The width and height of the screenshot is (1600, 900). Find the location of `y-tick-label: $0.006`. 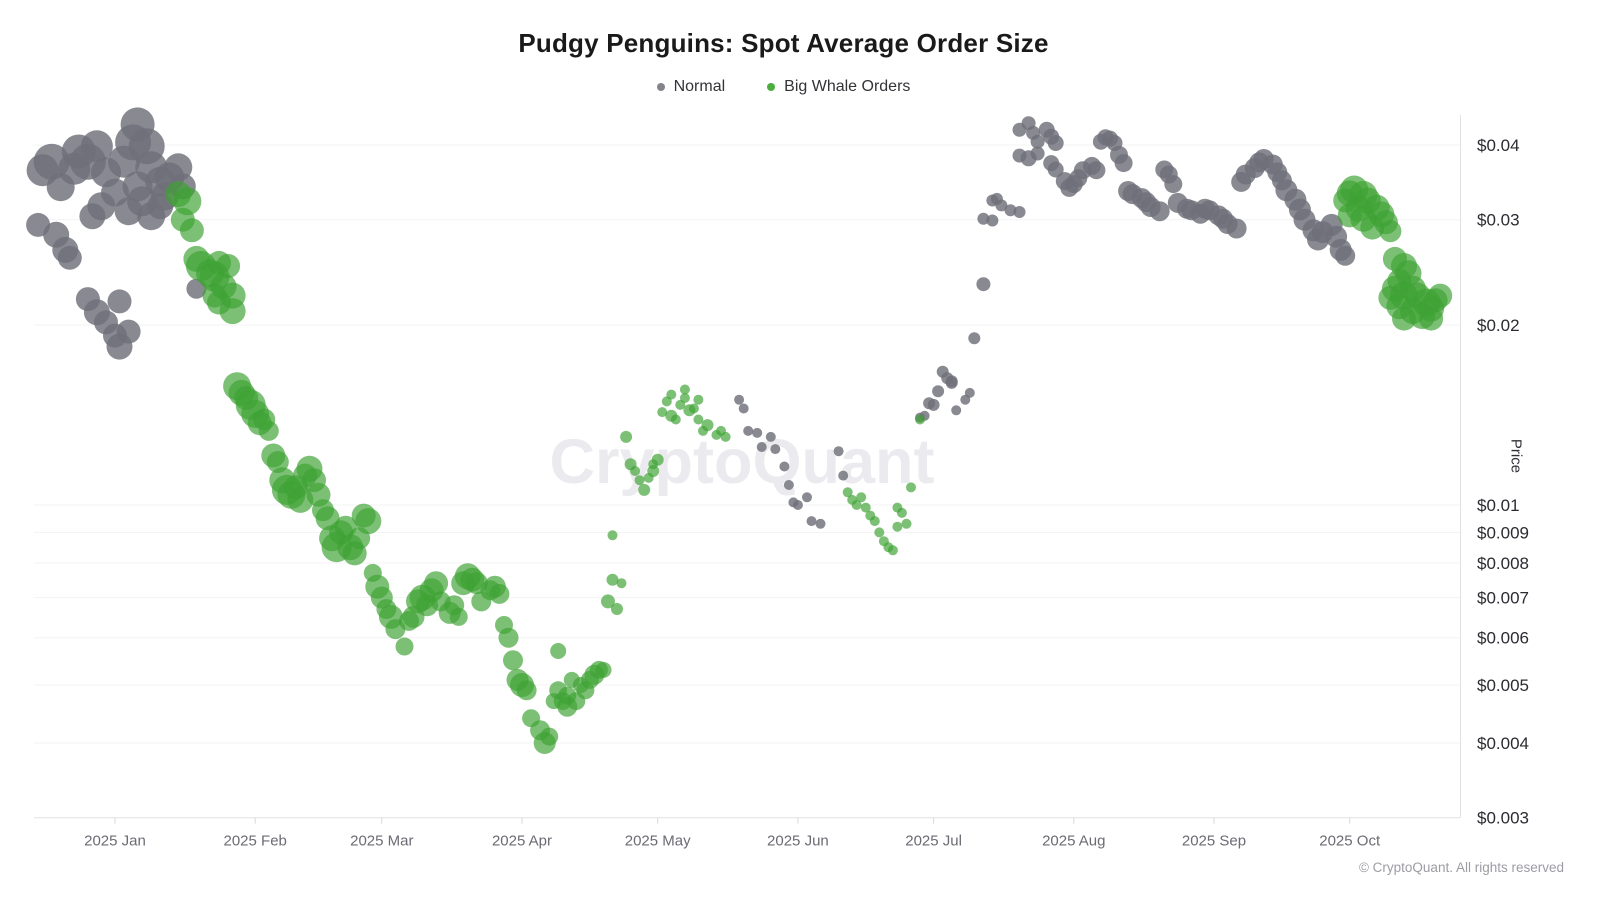

y-tick-label: $0.006 is located at coordinates (1503, 638).